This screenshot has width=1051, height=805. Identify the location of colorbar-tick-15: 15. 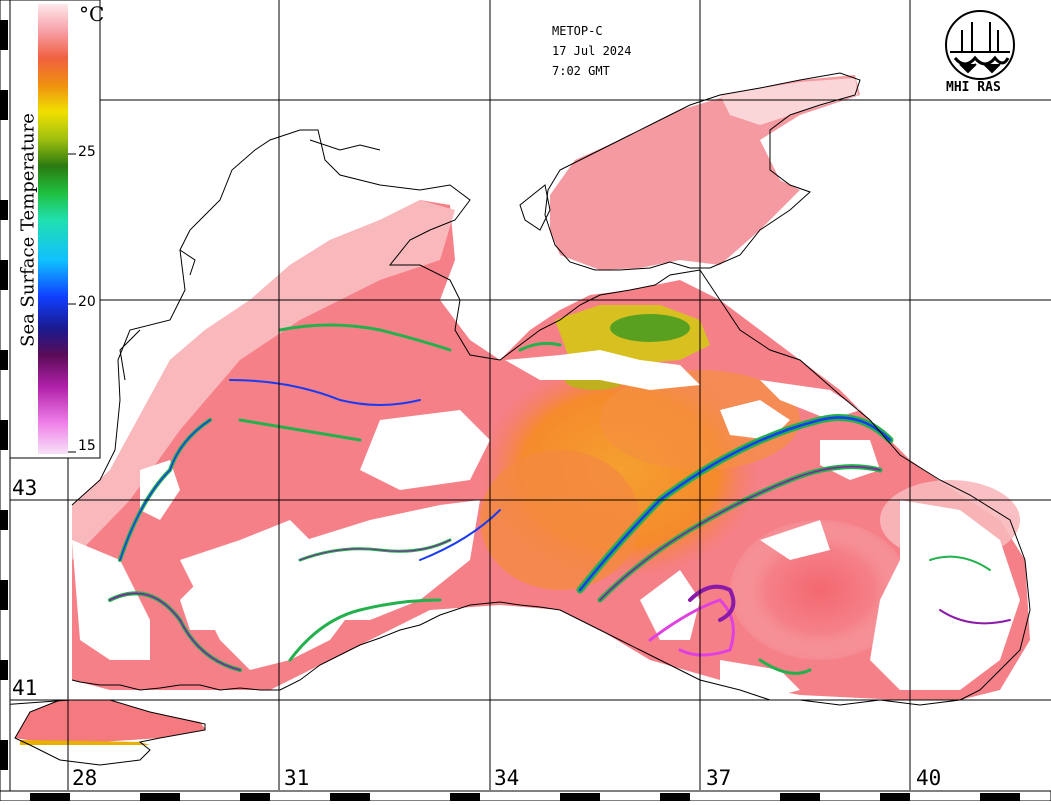
(87, 446).